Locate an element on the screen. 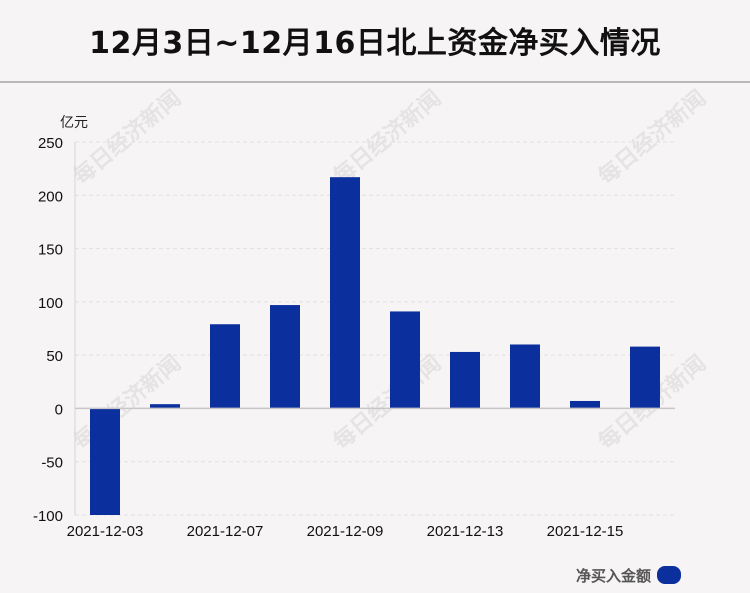  y-tick-label: -100 is located at coordinates (48, 516).